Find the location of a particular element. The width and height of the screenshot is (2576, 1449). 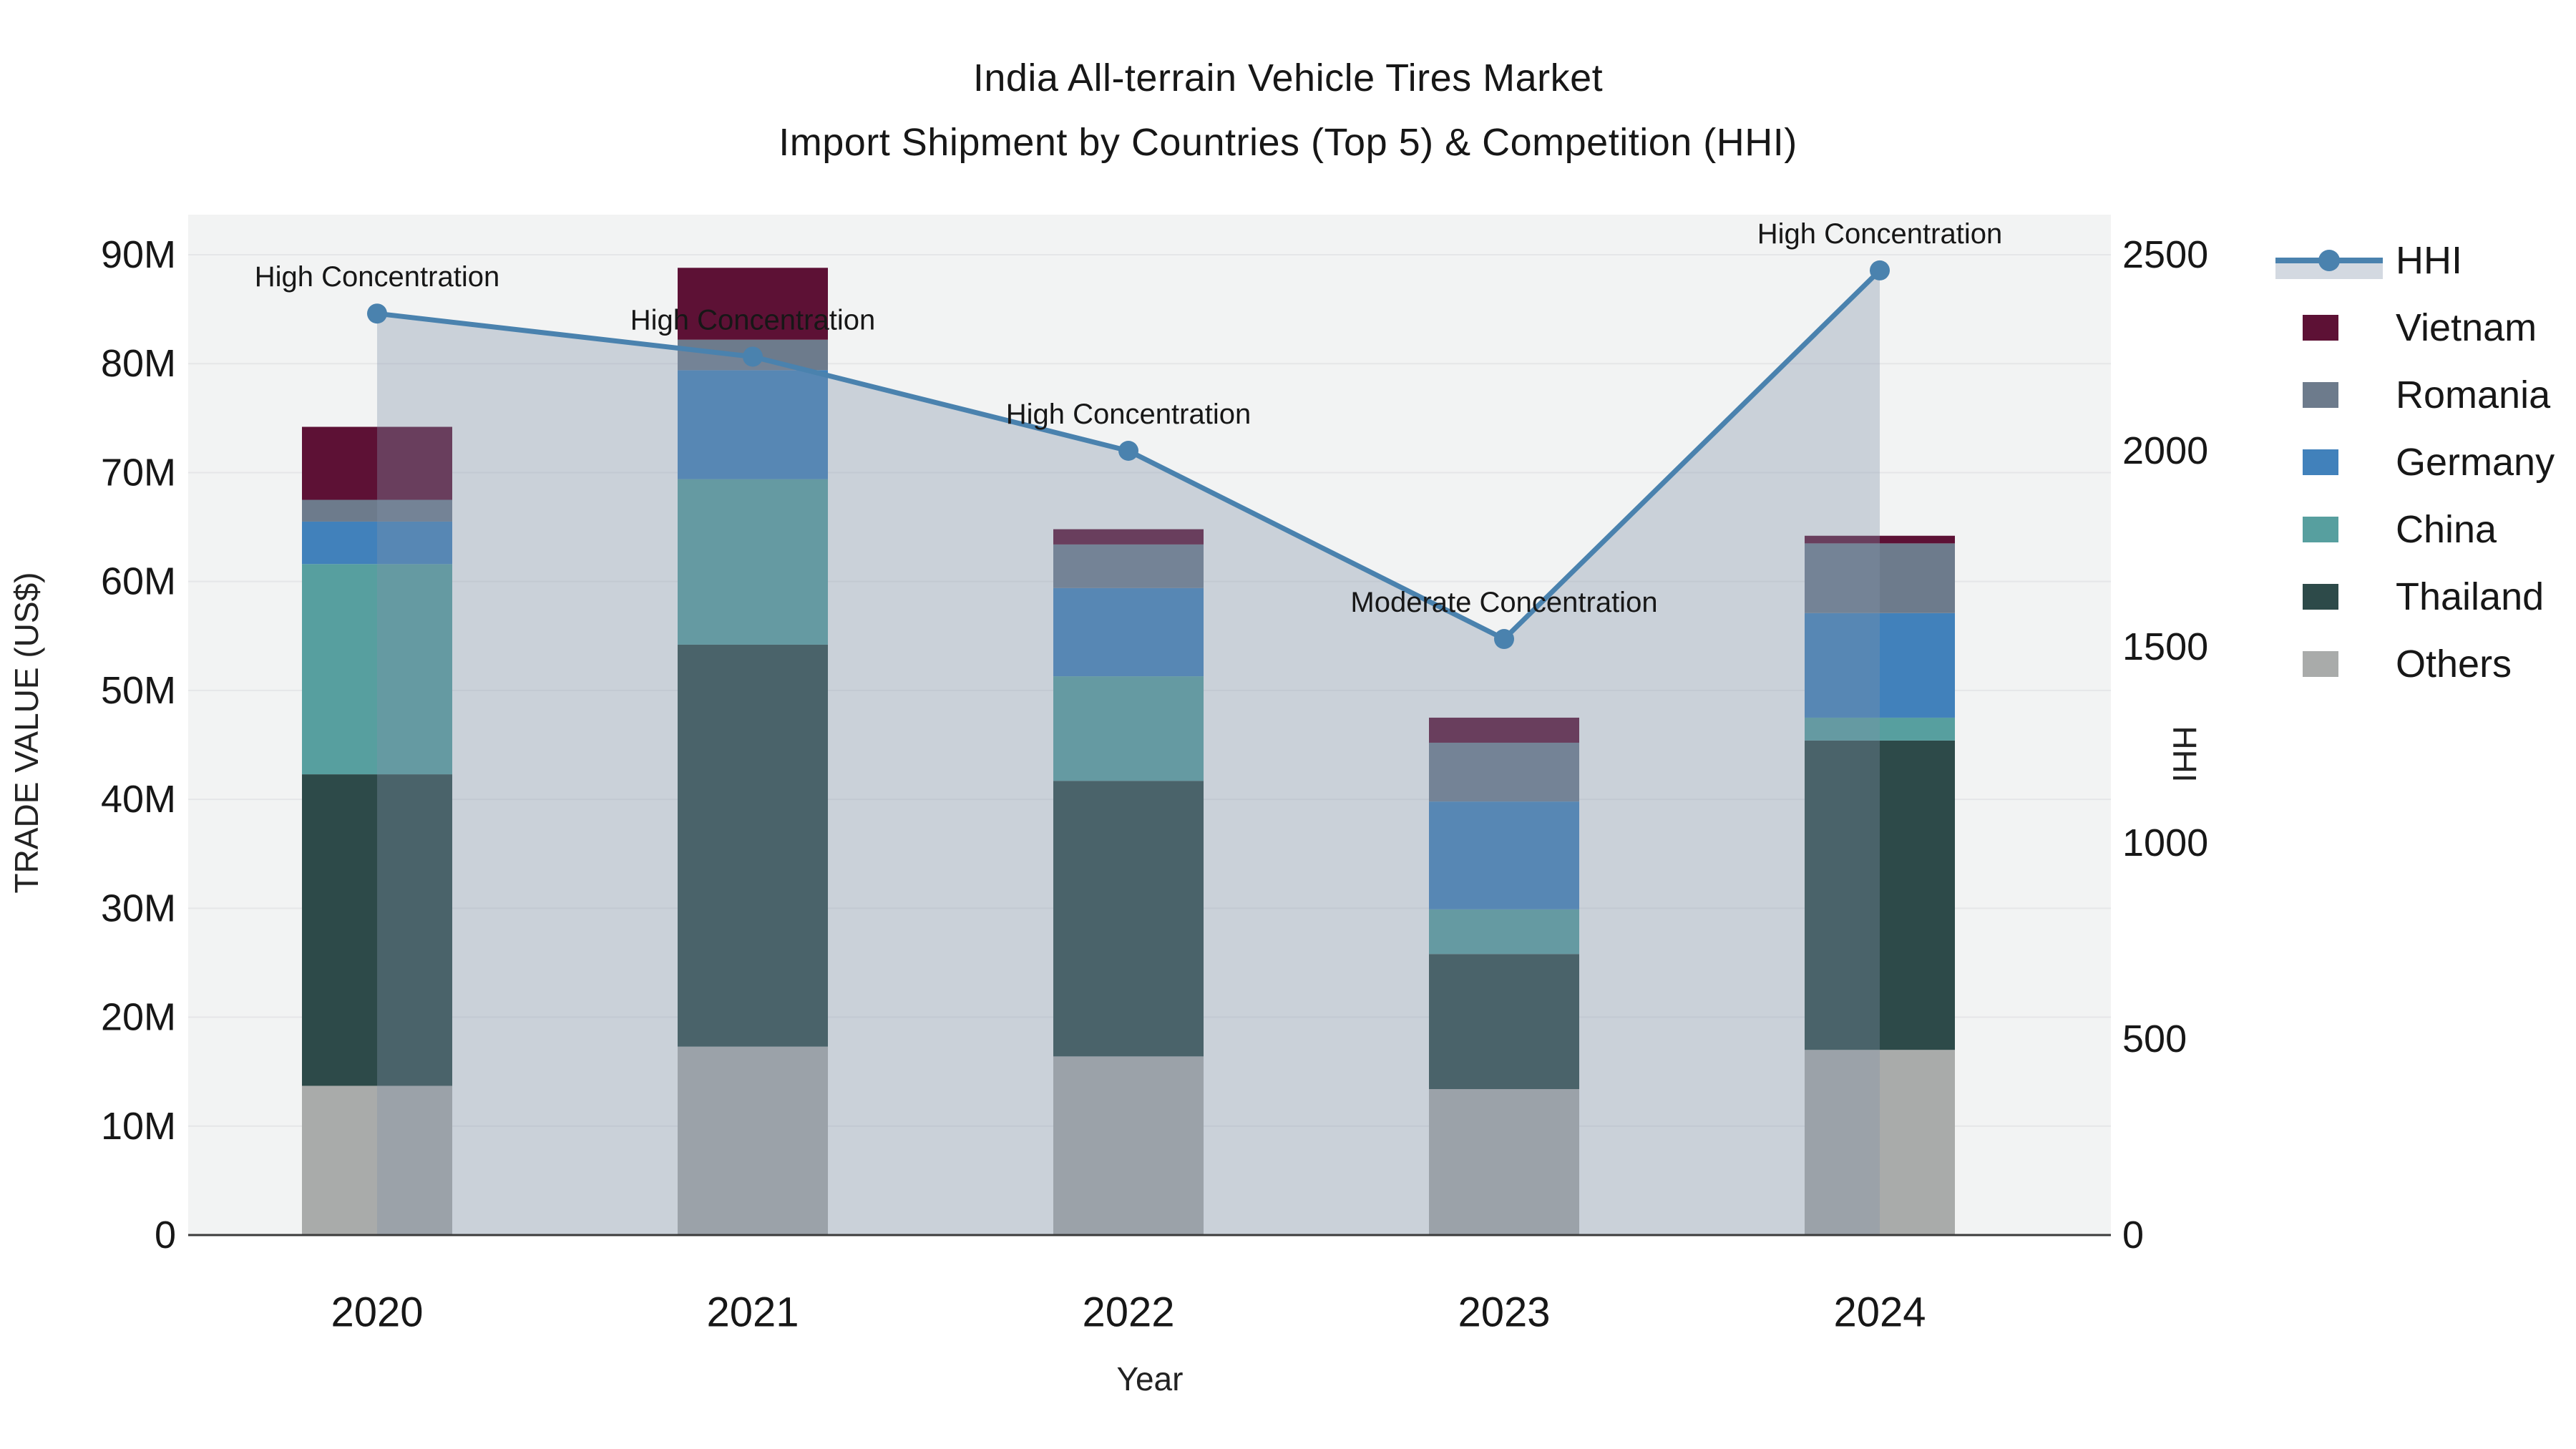

legend-item-vietnam: Vietnam is located at coordinates (2420, 327).